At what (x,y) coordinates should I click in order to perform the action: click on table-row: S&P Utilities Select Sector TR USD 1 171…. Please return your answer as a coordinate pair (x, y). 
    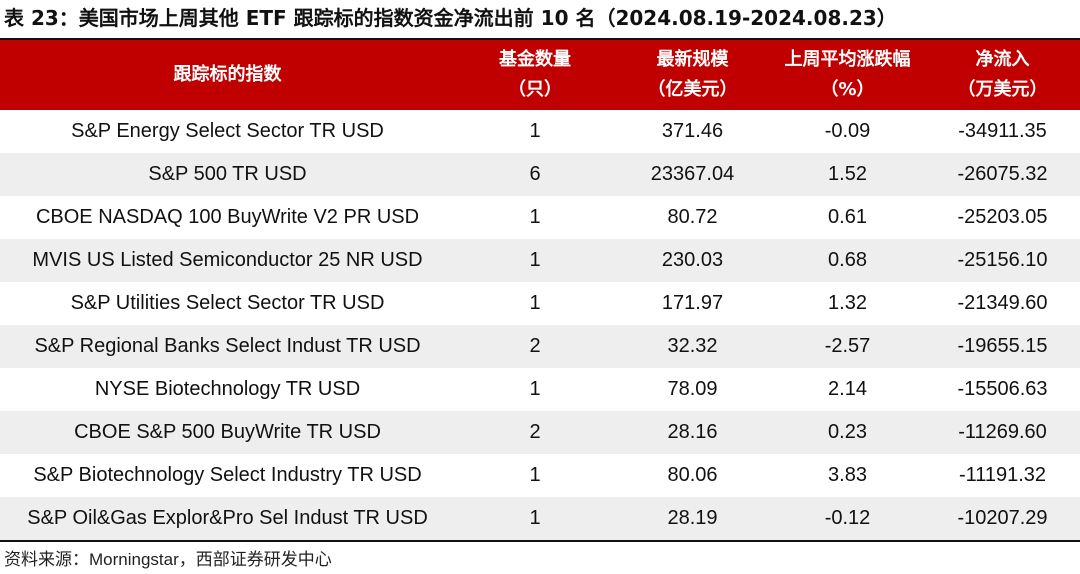
    Looking at the image, I should click on (540, 303).